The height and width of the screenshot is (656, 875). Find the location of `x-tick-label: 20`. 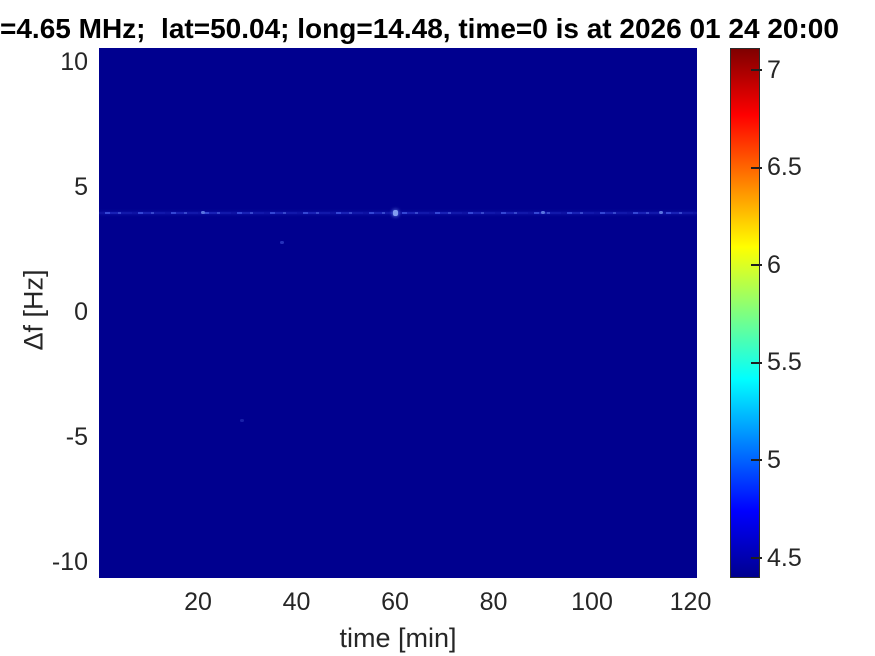

x-tick-label: 20 is located at coordinates (198, 602).